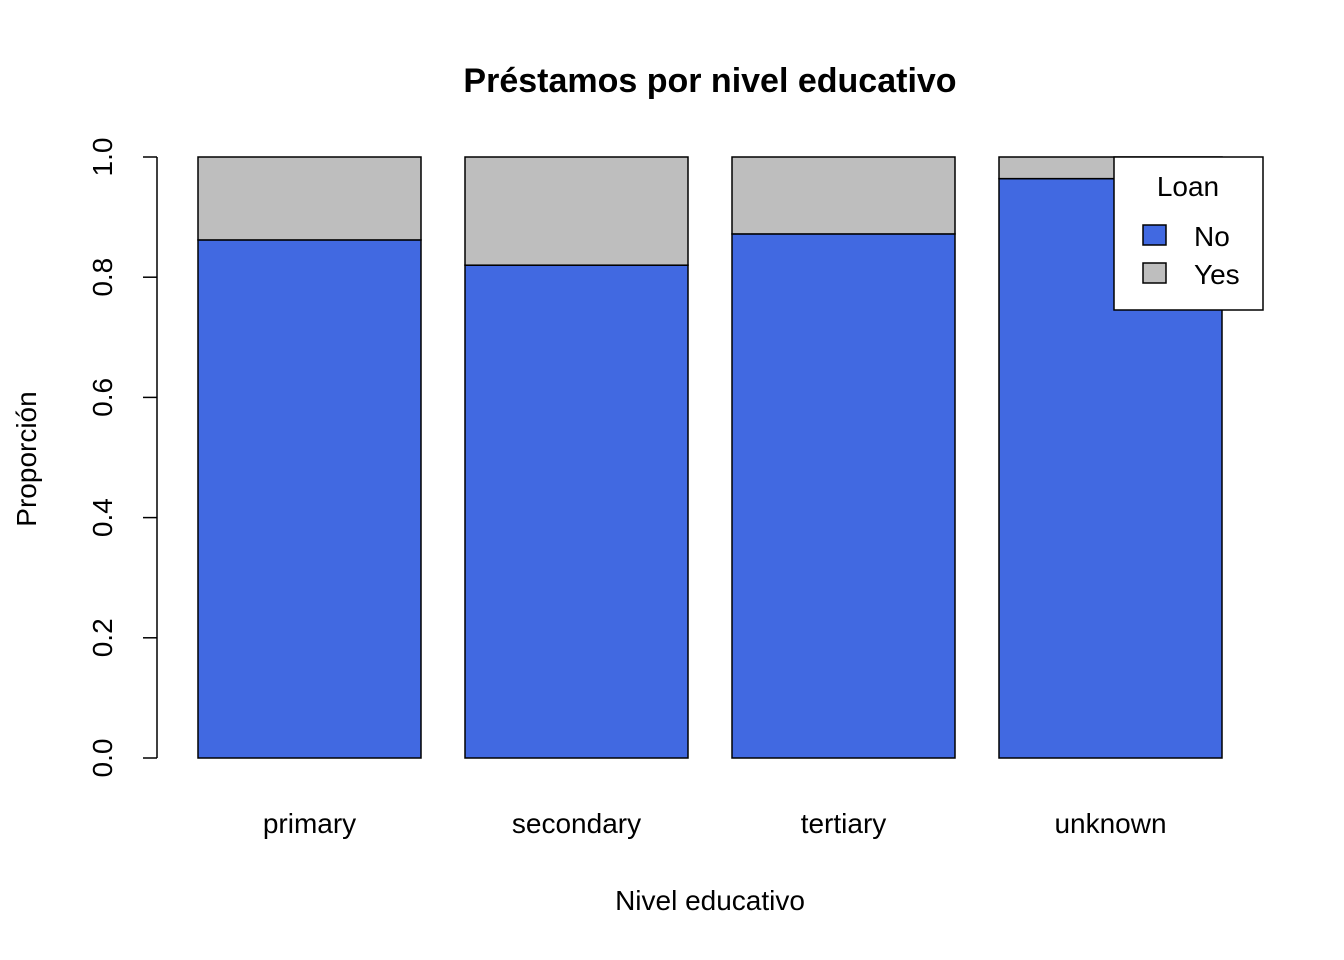  I want to click on bar-tertiary-yes, so click(843, 195).